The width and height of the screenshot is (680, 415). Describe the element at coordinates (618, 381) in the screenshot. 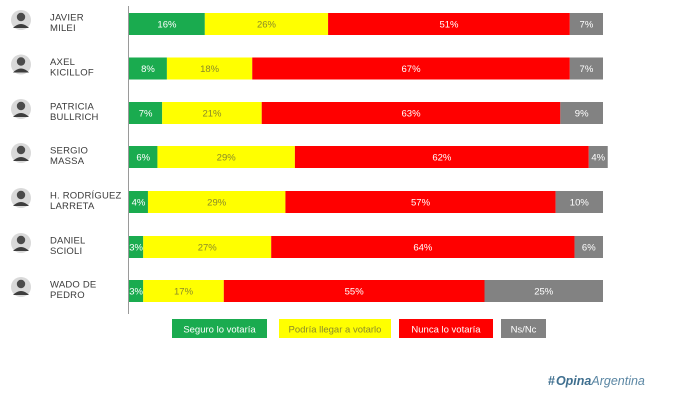

I see `brand-light: Argentina` at that location.